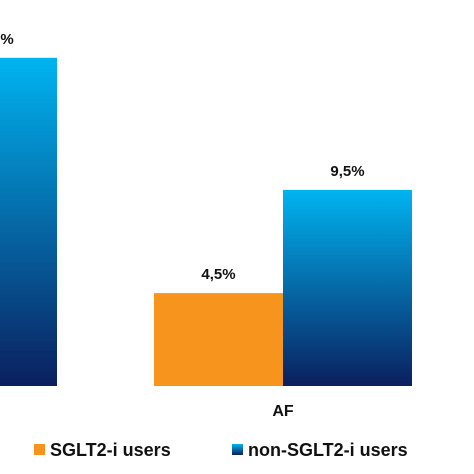 The height and width of the screenshot is (474, 474). I want to click on x-tick-label: AF, so click(283, 411).